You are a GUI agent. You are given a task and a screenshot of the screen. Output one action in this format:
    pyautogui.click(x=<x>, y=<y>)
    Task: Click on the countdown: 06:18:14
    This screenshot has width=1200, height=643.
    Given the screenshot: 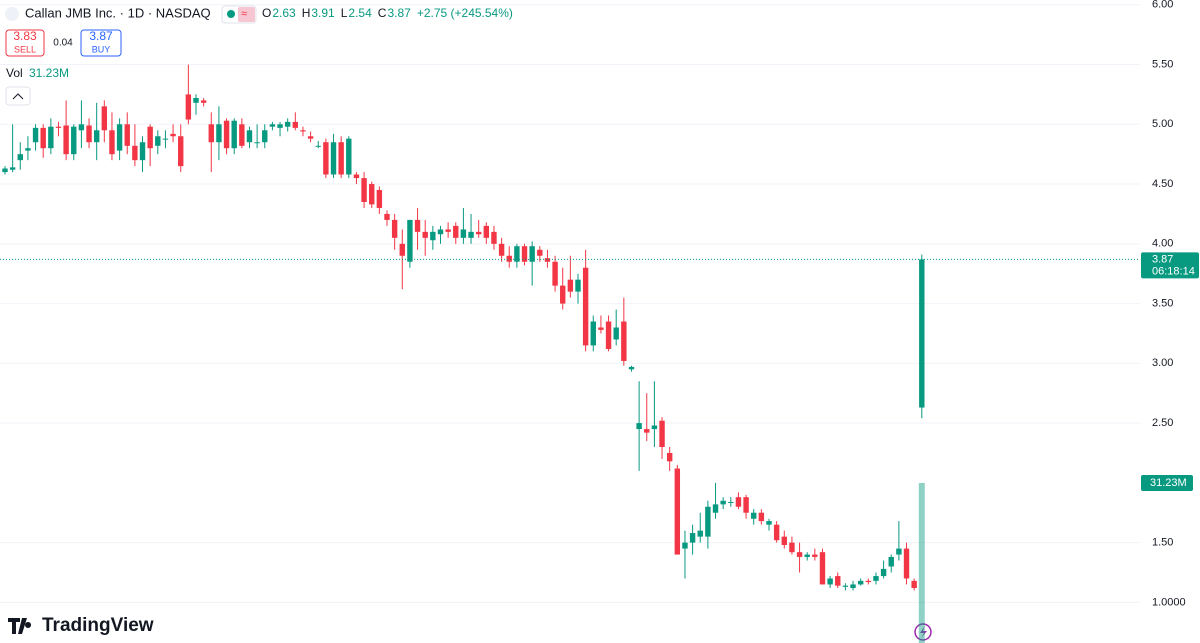 What is the action you would take?
    pyautogui.click(x=1173, y=271)
    